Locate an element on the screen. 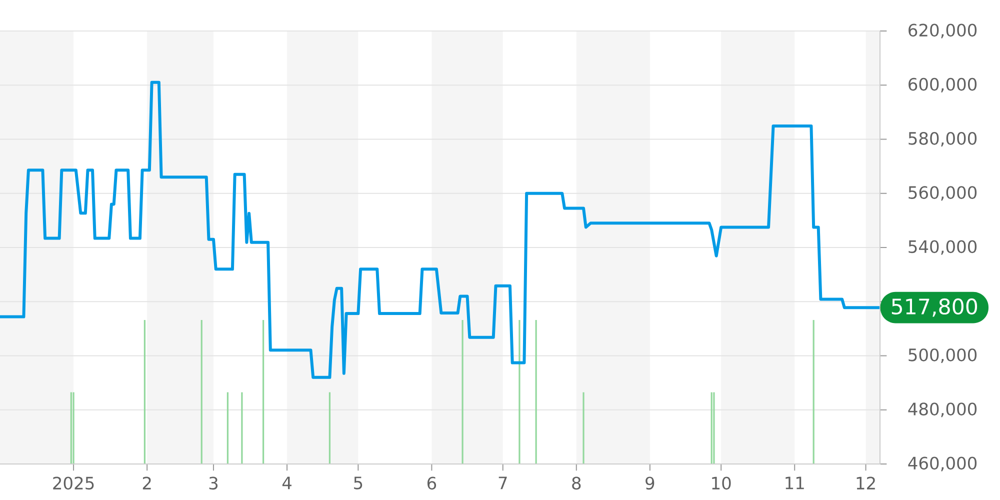  x-tick-label: 10 is located at coordinates (721, 483).